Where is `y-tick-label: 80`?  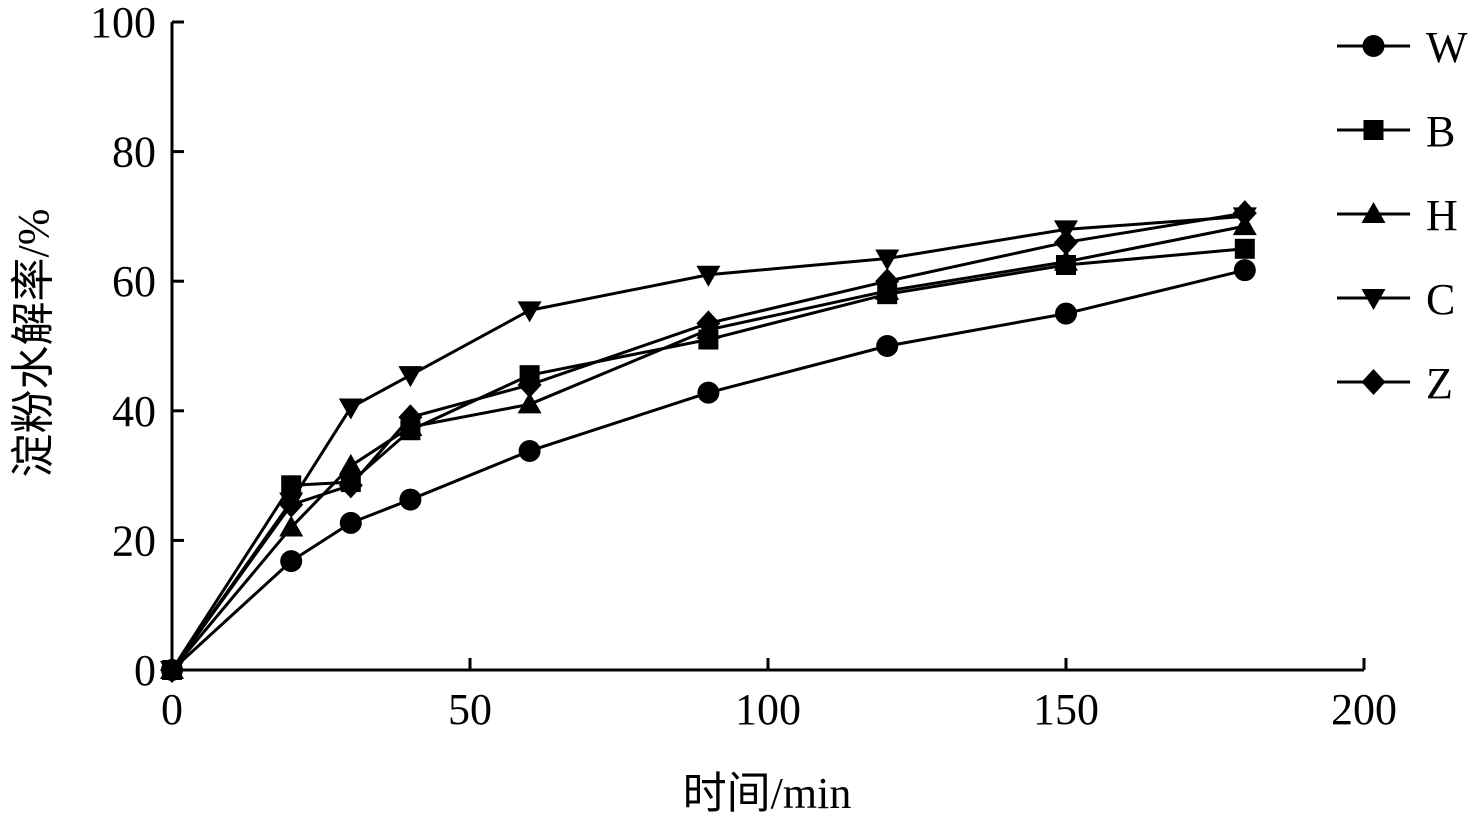 y-tick-label: 80 is located at coordinates (134, 152).